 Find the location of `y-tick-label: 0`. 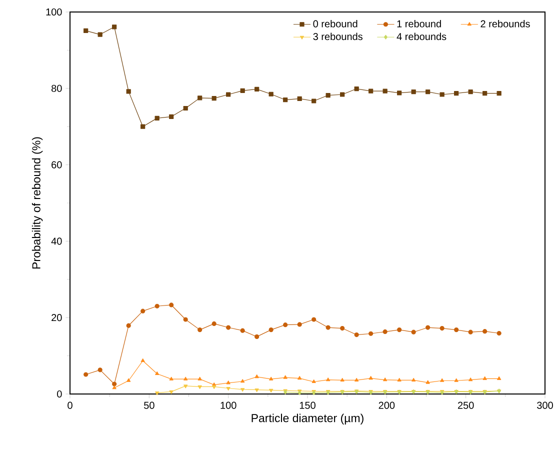

y-tick-label: 0 is located at coordinates (59, 394).